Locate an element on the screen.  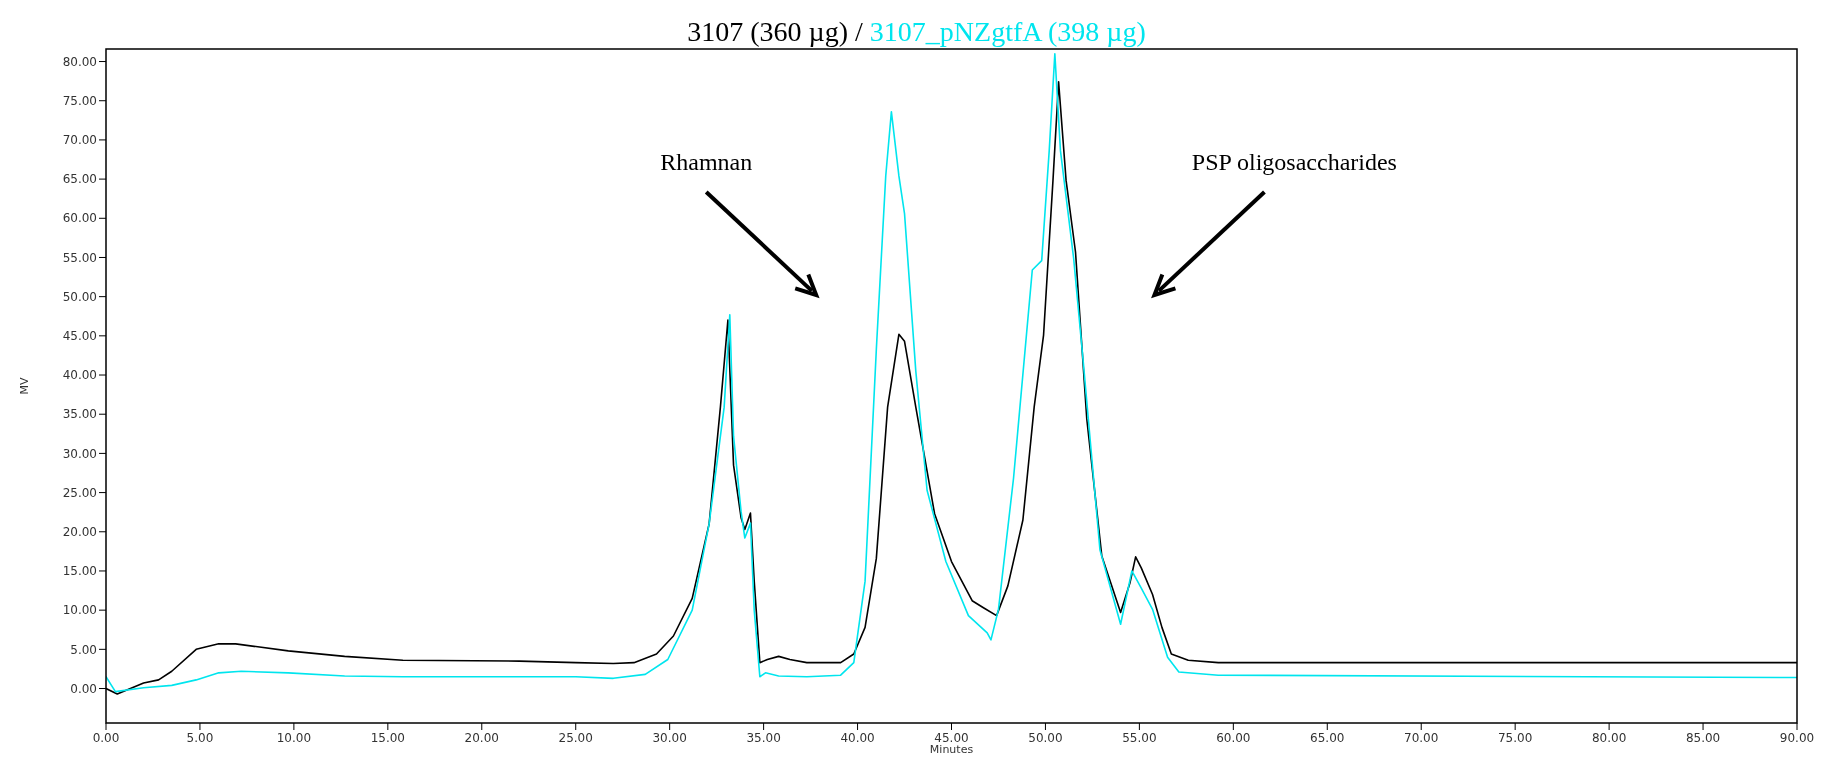
y-tick-label: 80.00 is located at coordinates (79, 61).